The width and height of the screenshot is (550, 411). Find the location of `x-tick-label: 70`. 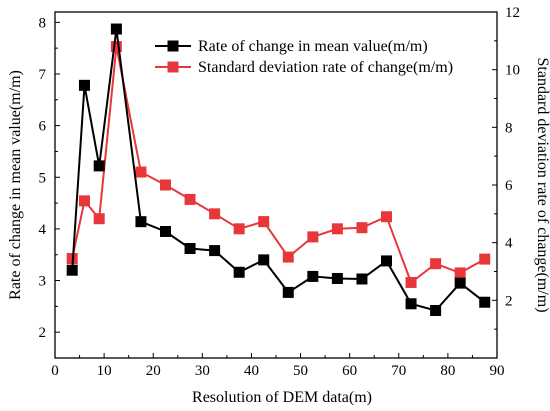

x-tick-label: 70 is located at coordinates (398, 371).